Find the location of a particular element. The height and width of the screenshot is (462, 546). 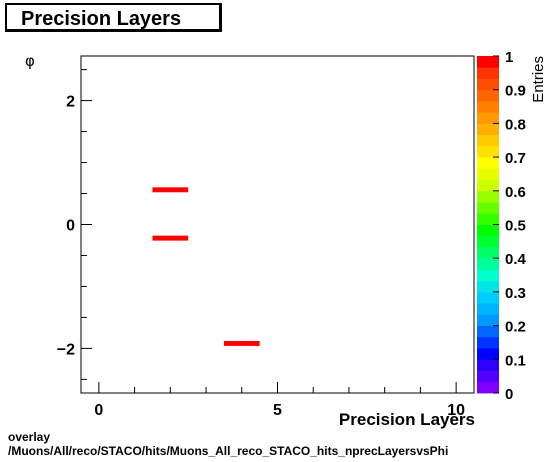

color-scale-tick-label: 0.1 is located at coordinates (515, 360).